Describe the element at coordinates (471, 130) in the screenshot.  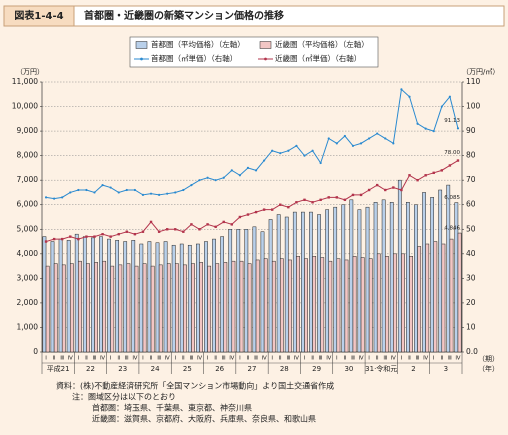
I see `y2-tick-label: 90` at that location.